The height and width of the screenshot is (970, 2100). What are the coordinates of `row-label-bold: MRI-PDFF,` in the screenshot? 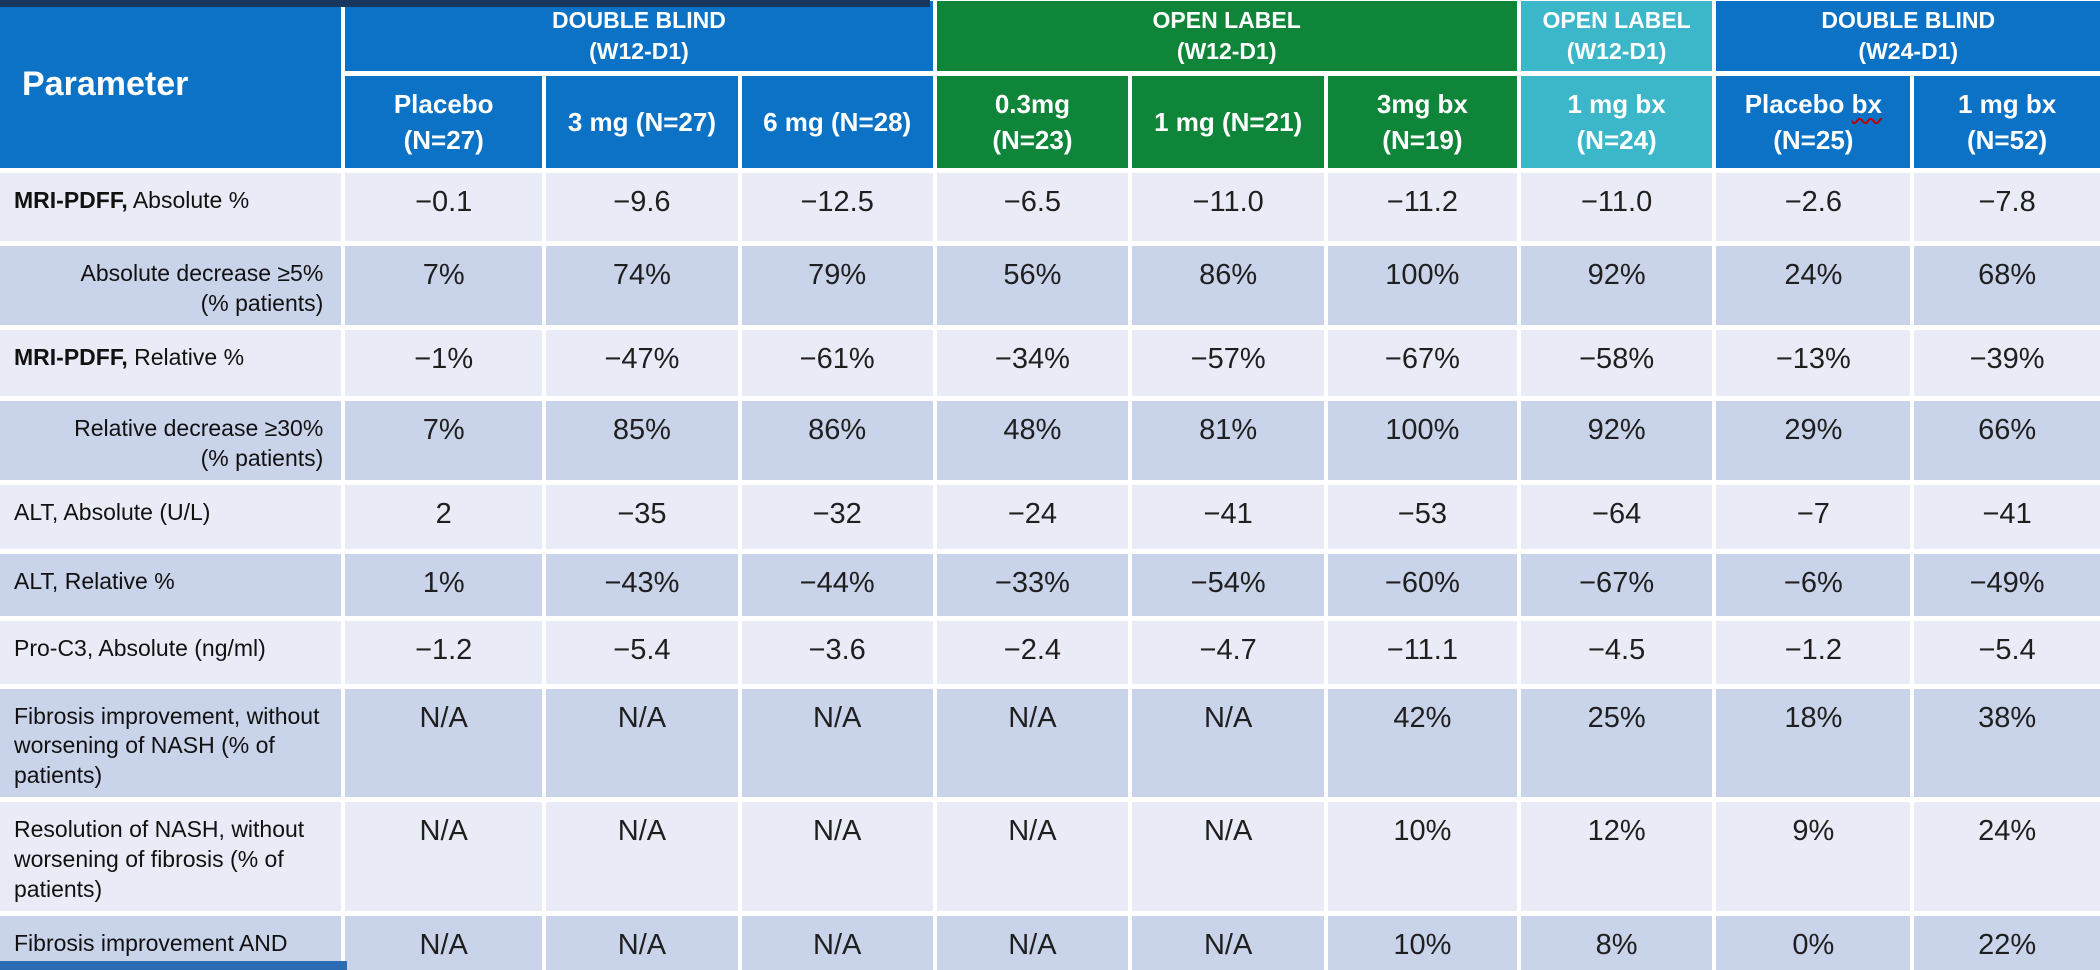 It's located at (71, 356).